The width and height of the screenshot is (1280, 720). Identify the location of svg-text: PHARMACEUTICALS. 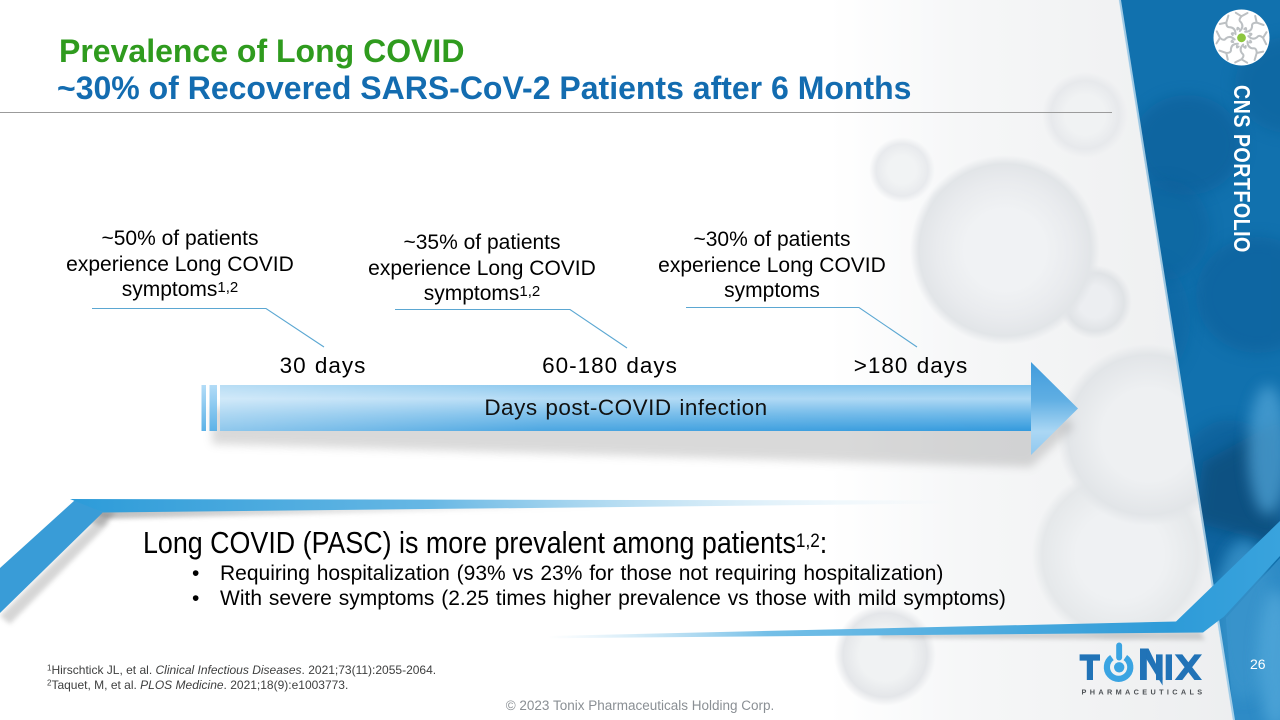
(1144, 692).